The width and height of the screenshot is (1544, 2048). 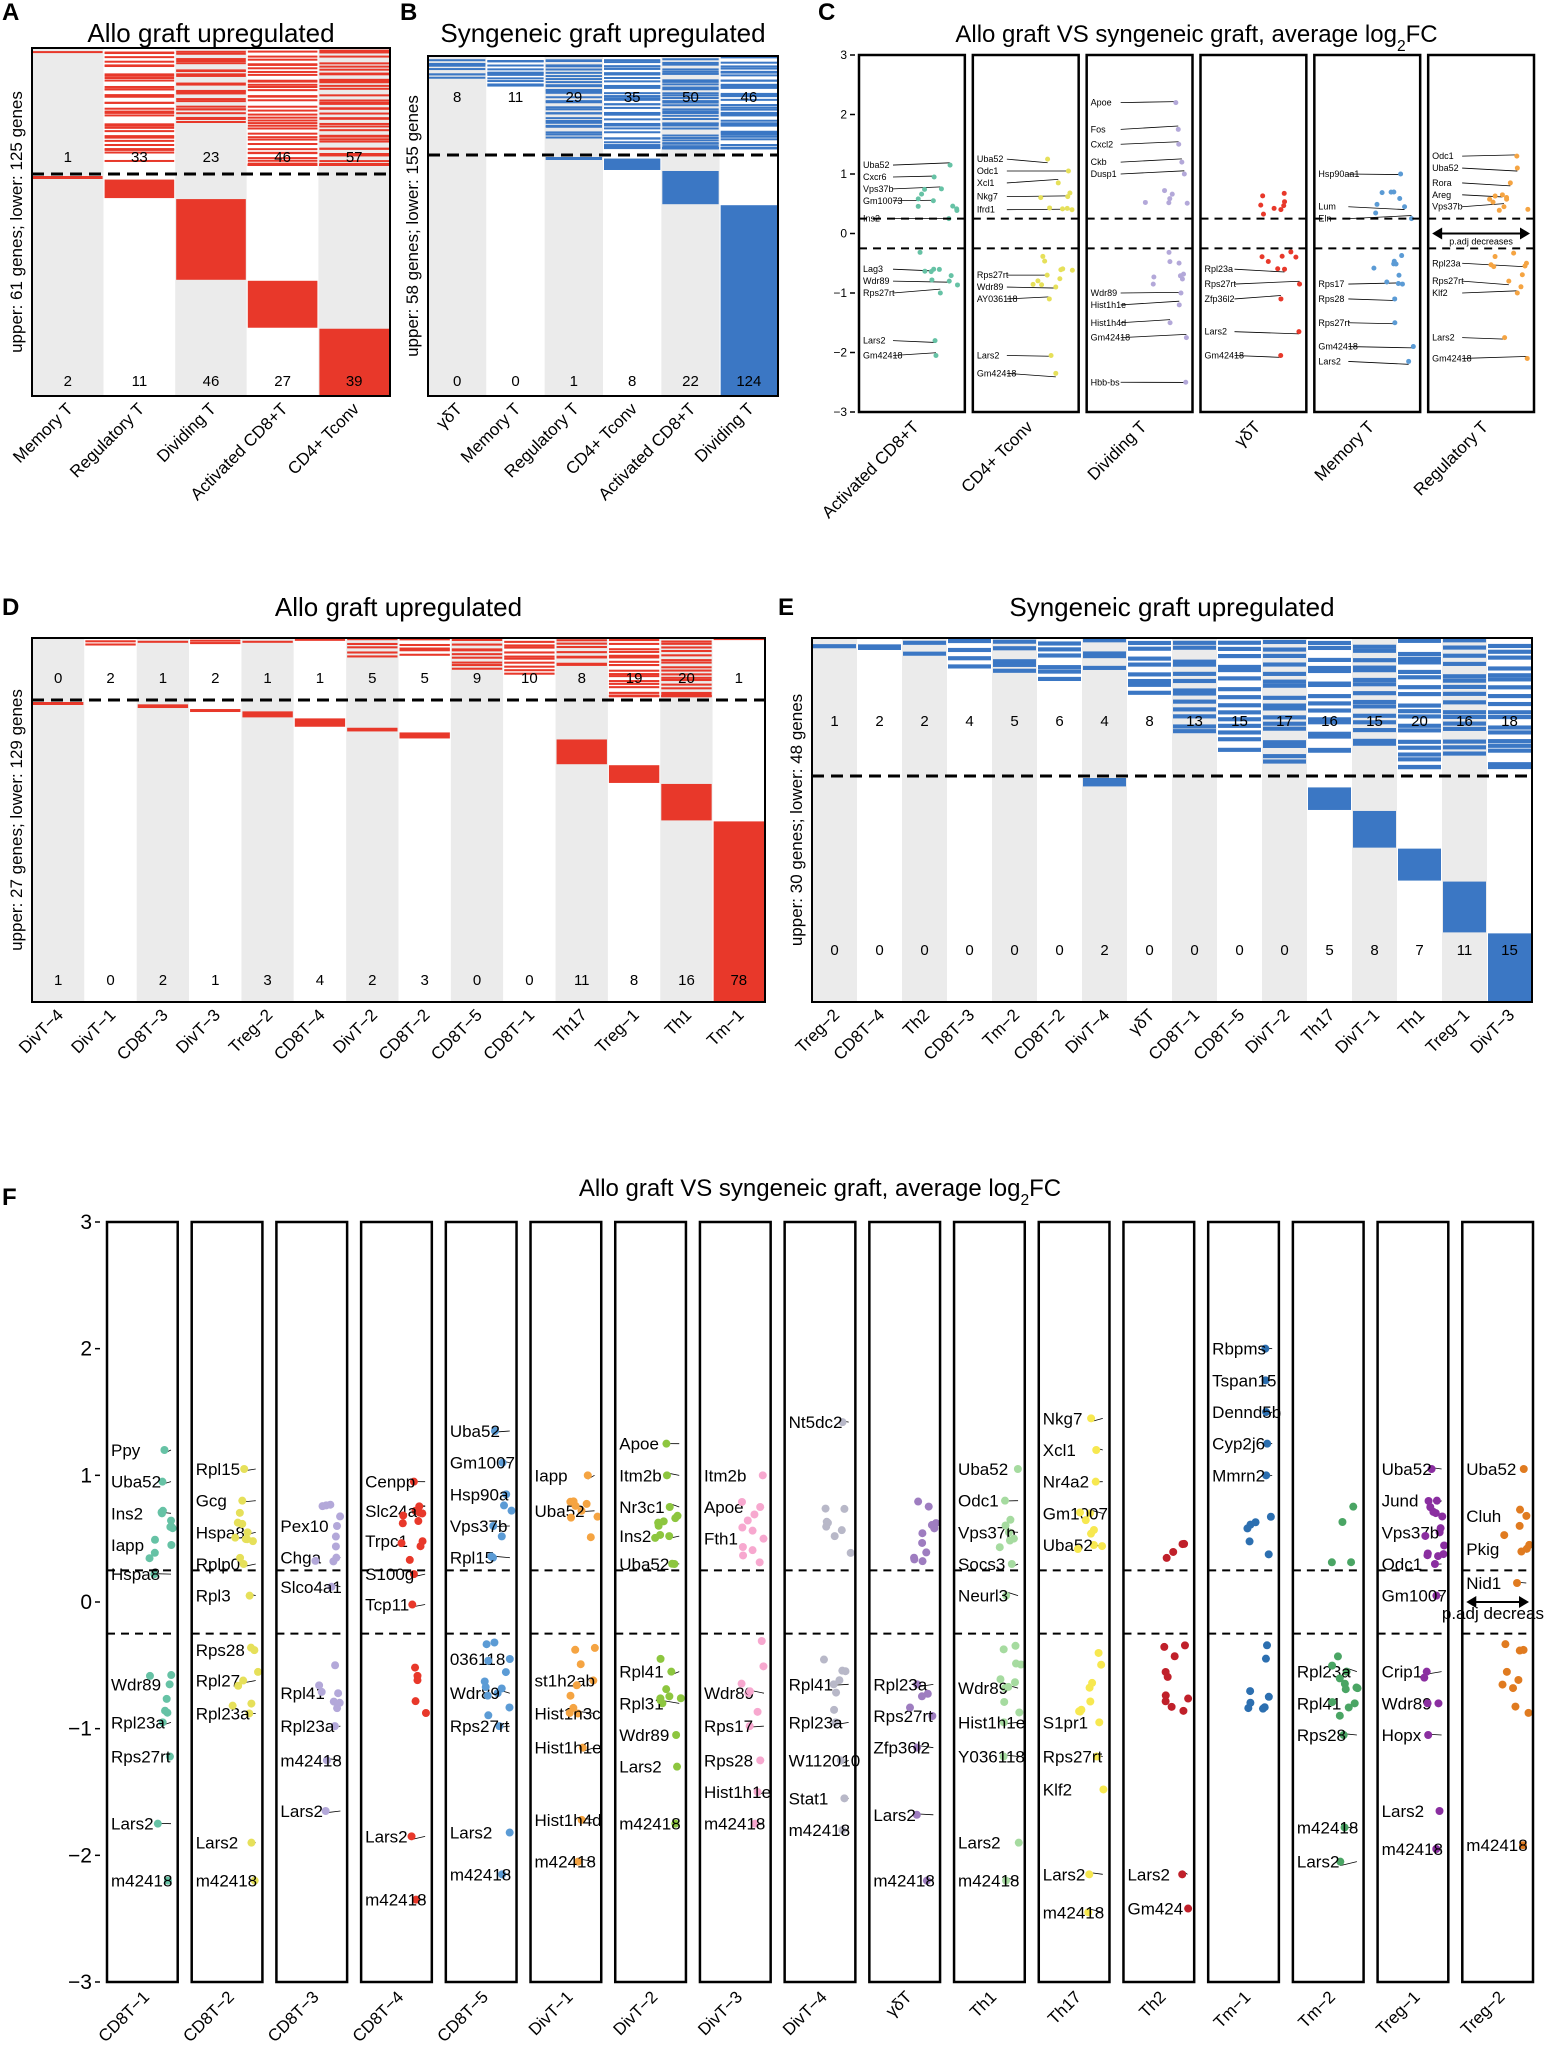 I want to click on gene-label: S100g, so click(x=389, y=1574).